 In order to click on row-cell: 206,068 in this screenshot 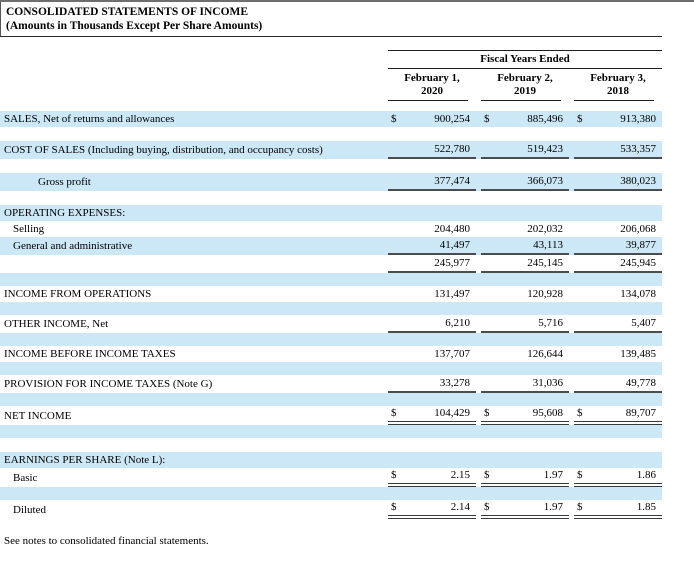, I will do `click(618, 229)`.